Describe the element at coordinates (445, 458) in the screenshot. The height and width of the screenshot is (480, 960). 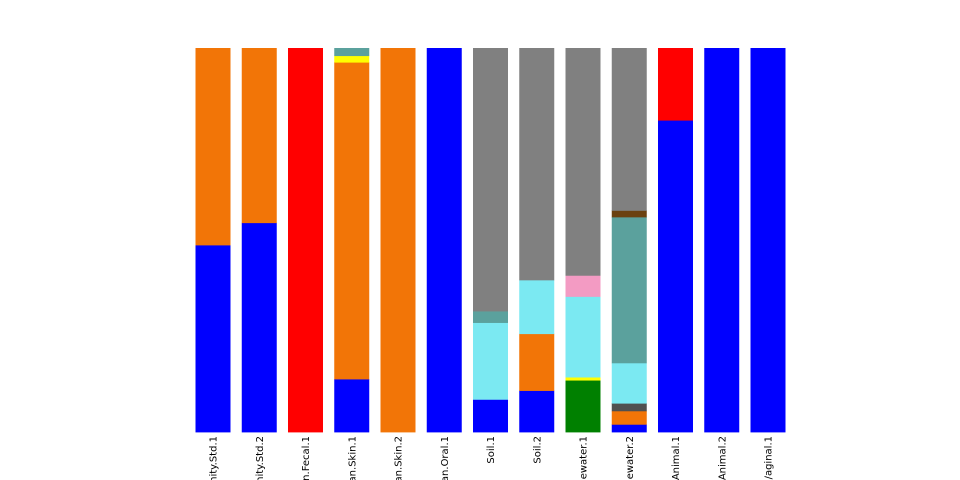
I see `x-tick-label-6: an.Oral.1` at that location.